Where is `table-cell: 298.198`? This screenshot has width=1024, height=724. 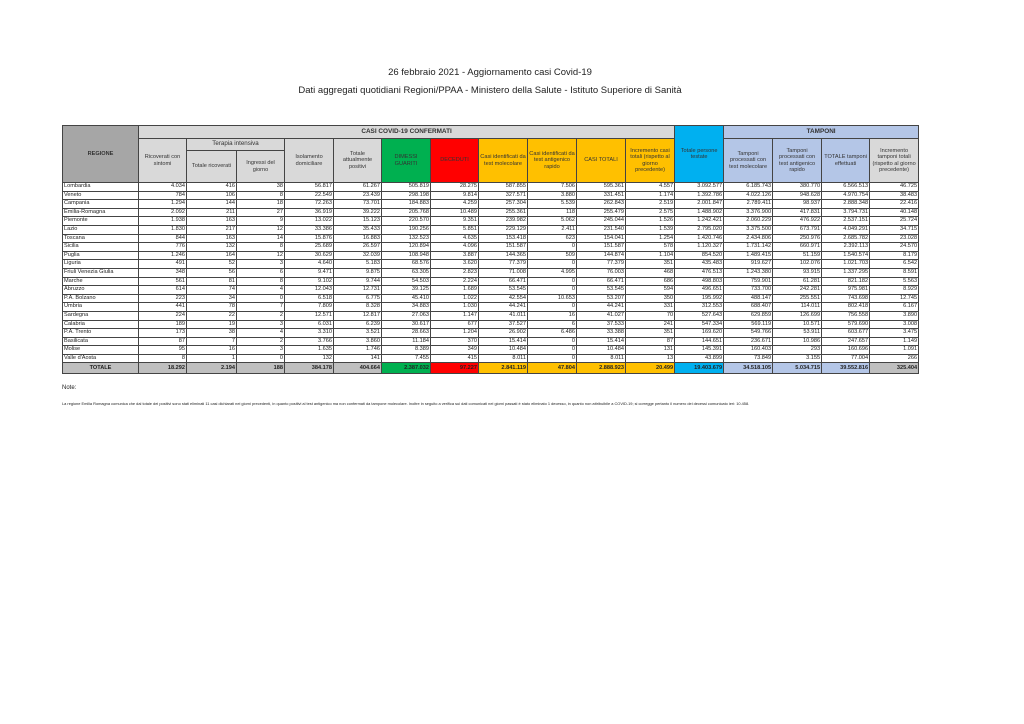 table-cell: 298.198 is located at coordinates (406, 195).